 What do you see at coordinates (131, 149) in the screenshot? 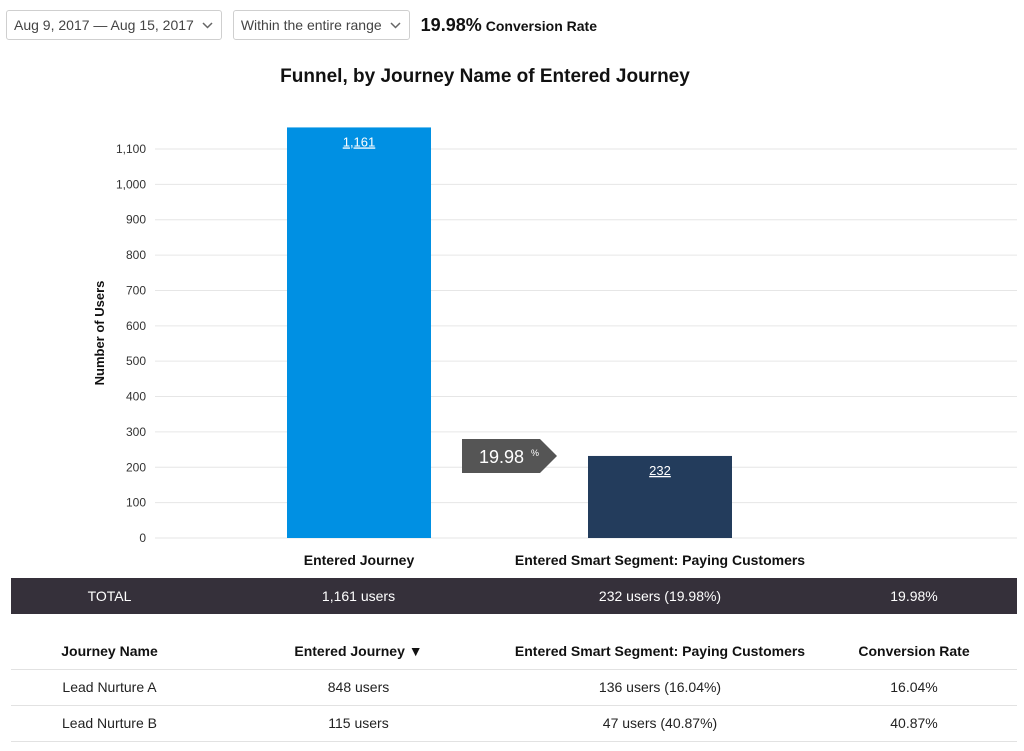
I see `y-tick-label: 1,100` at bounding box center [131, 149].